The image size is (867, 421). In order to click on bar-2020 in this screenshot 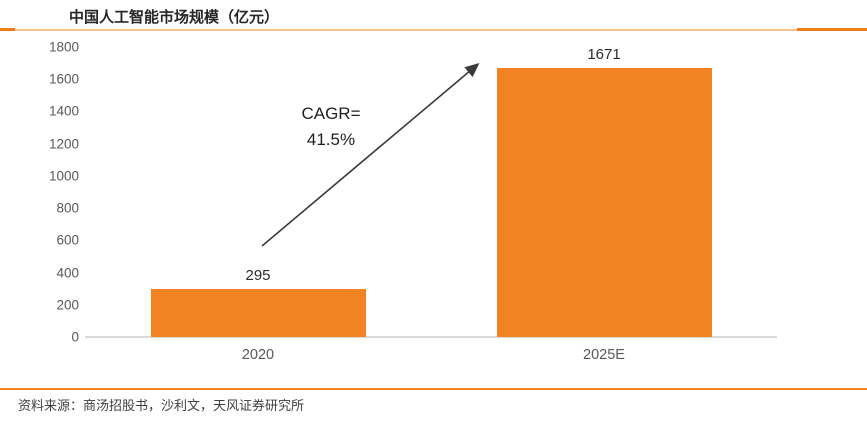, I will do `click(258, 313)`.